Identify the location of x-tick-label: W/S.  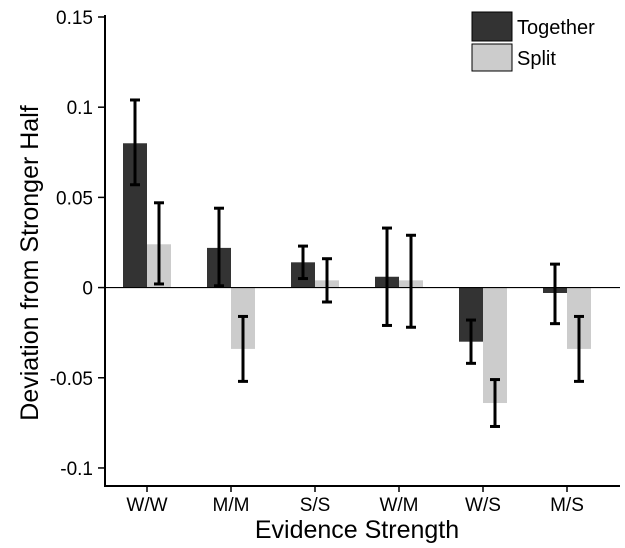
(483, 505).